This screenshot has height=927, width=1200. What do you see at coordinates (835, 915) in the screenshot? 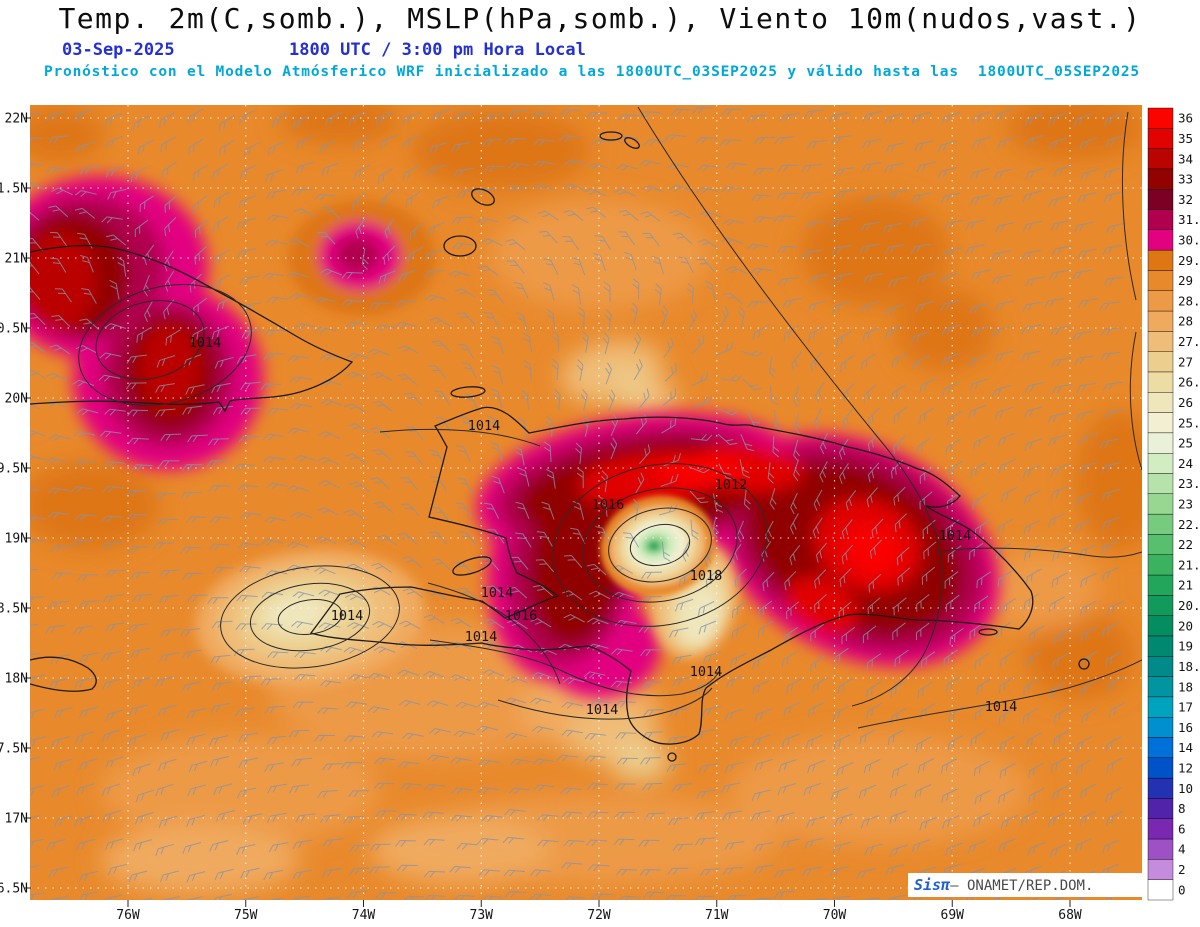
I see `lon-label: 70W` at bounding box center [835, 915].